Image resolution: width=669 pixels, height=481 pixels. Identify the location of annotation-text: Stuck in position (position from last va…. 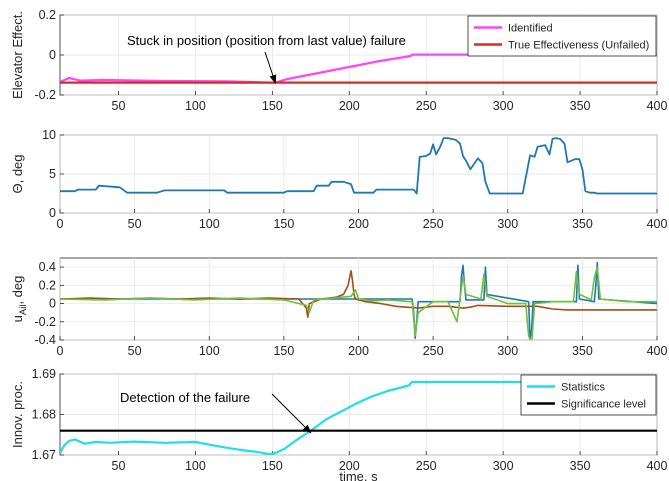
(266, 40).